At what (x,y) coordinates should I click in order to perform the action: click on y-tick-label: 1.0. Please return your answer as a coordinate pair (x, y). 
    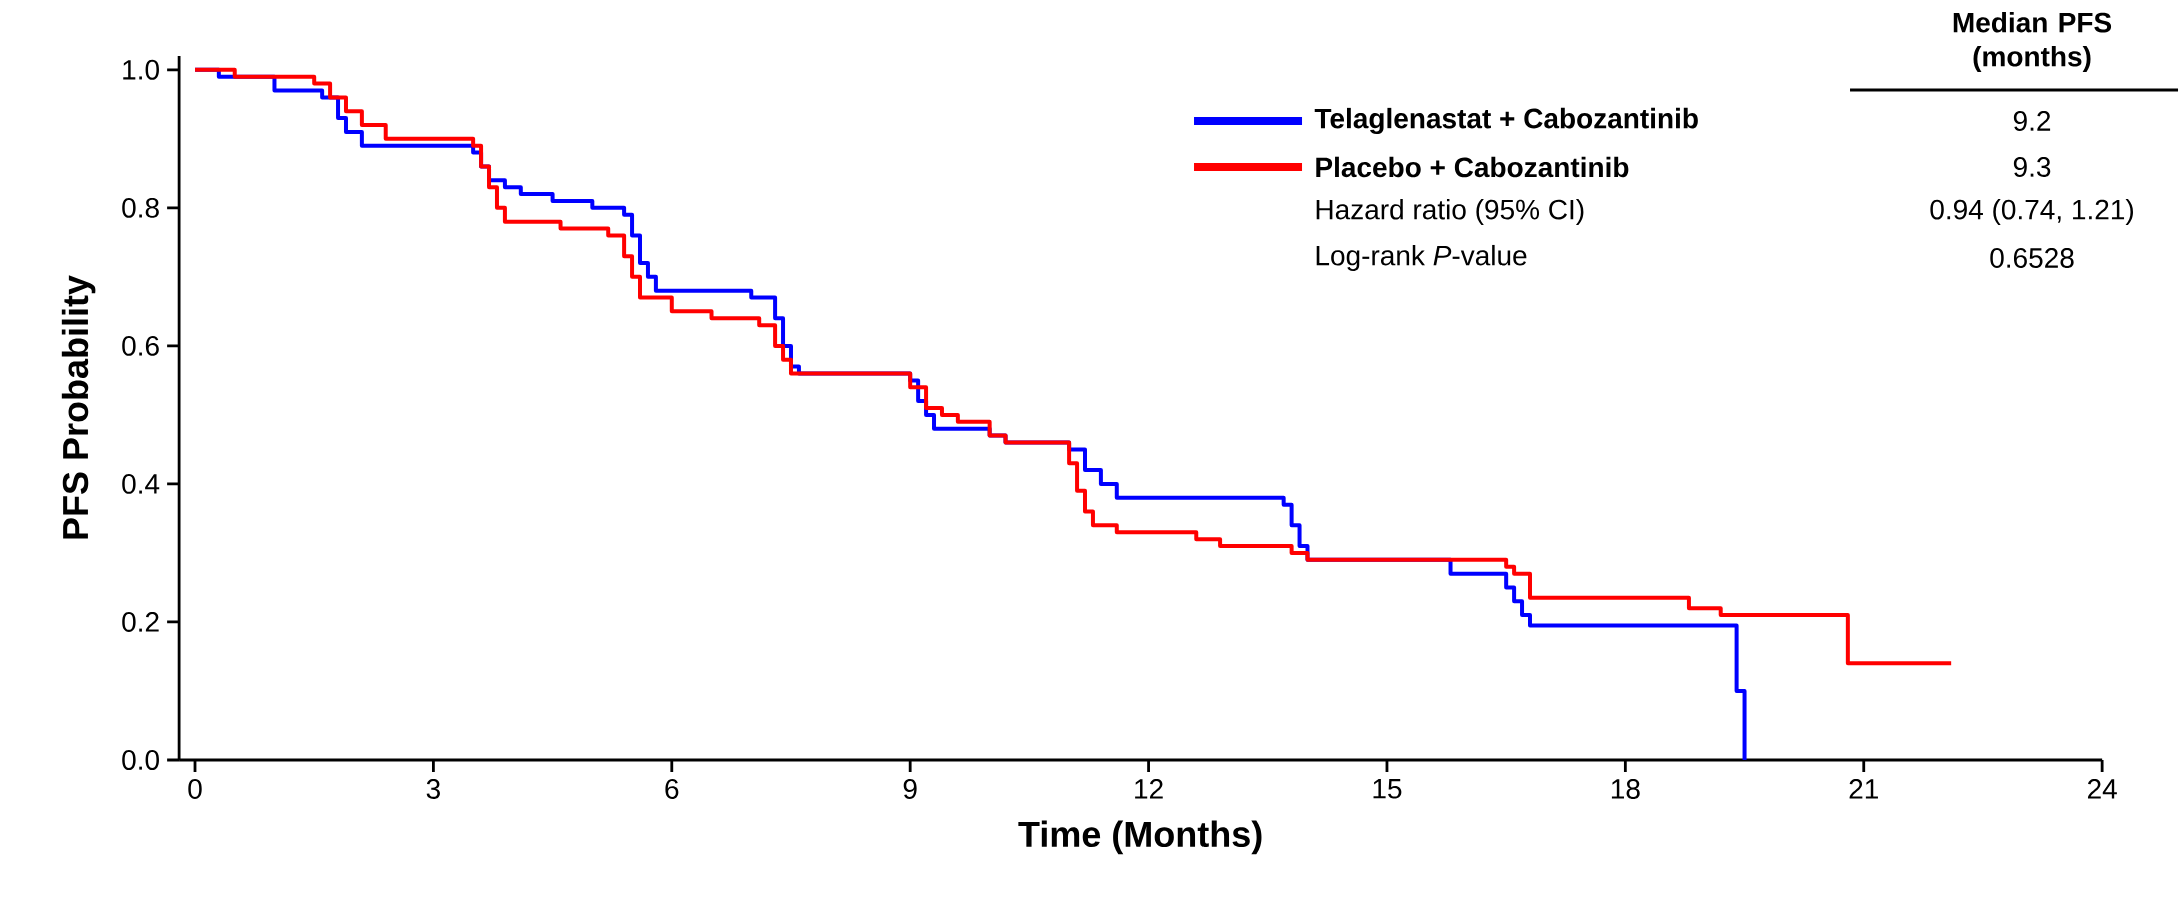
    Looking at the image, I should click on (141, 69).